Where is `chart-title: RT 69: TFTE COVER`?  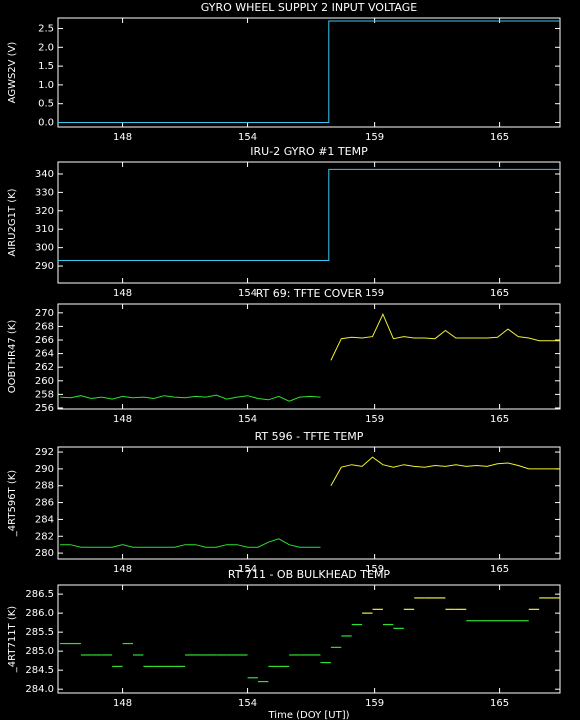
chart-title: RT 69: TFTE COVER is located at coordinates (309, 293).